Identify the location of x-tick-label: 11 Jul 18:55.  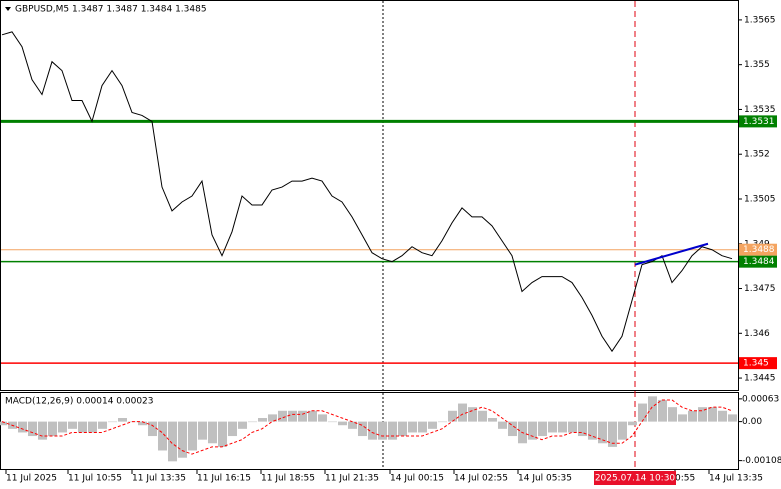
(288, 479).